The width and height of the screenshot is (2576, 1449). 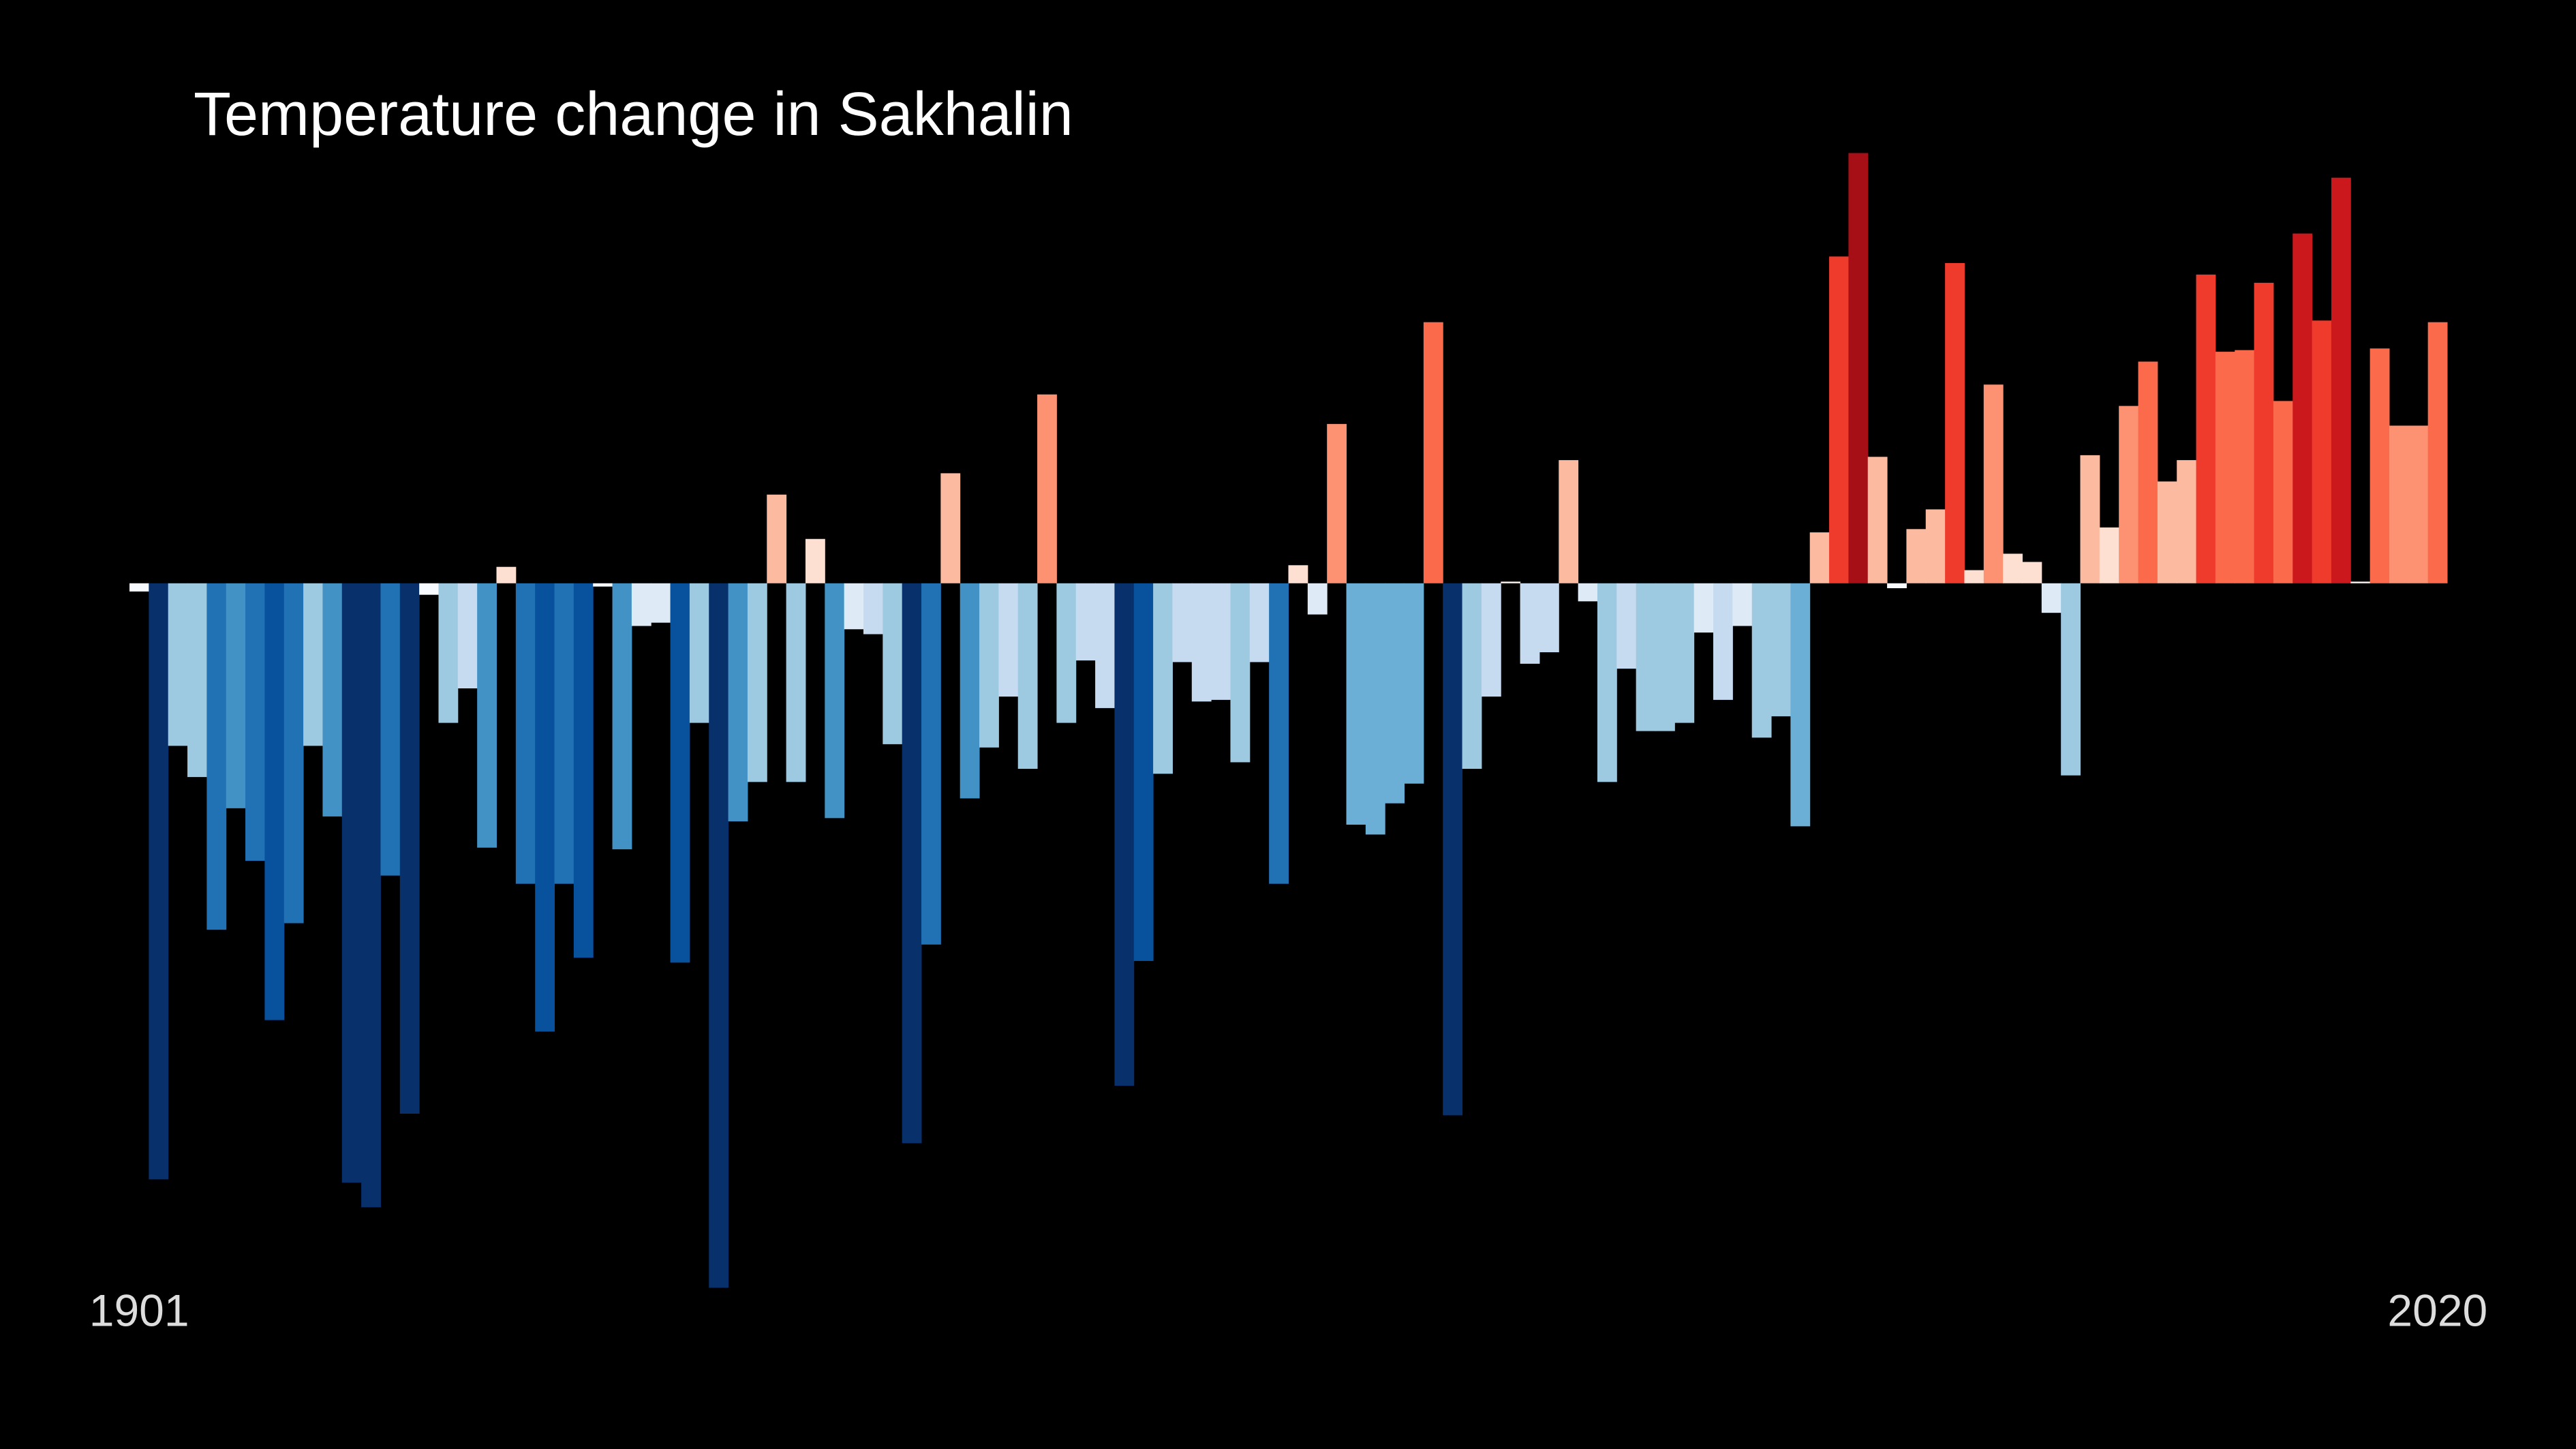 What do you see at coordinates (633, 115) in the screenshot?
I see `chart-title: Temperature change in Sakhalin` at bounding box center [633, 115].